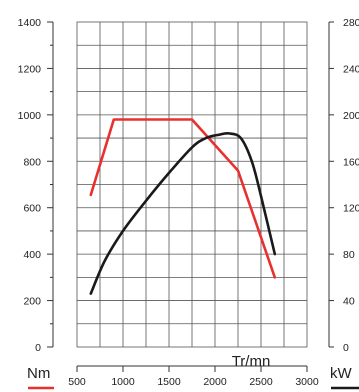  Describe the element at coordinates (351, 162) in the screenshot. I see `right-tick-label: 160` at that location.